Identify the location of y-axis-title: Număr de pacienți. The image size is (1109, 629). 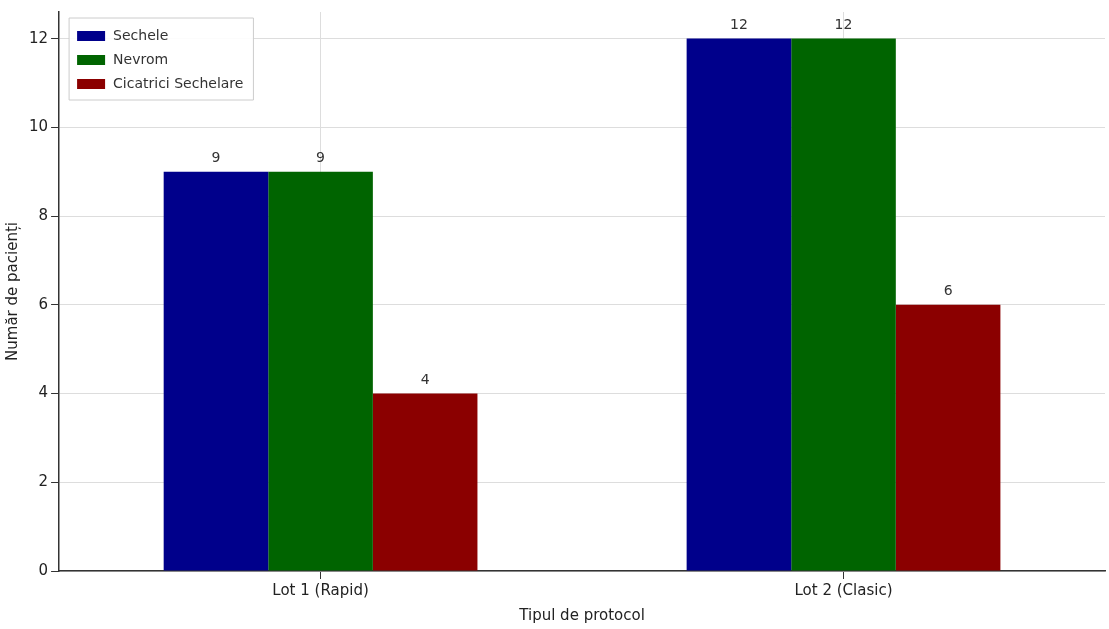
(11, 291).